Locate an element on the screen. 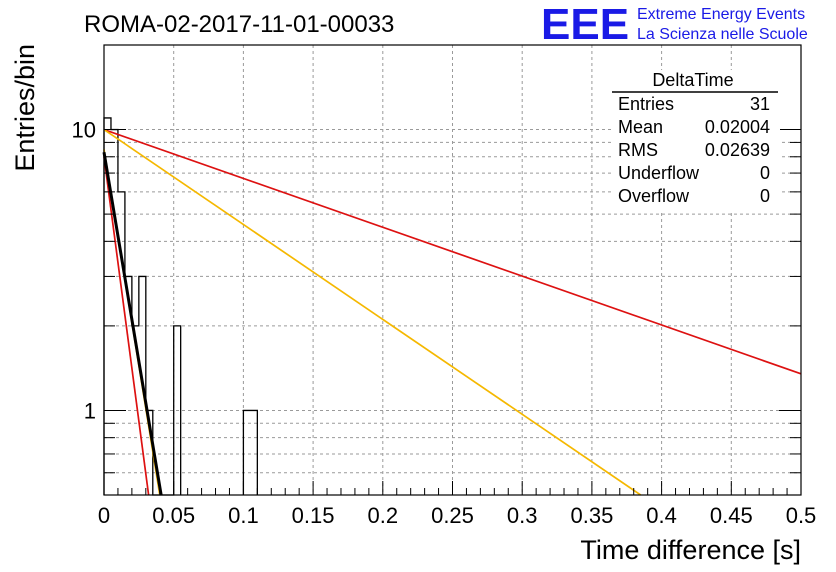 This screenshot has height=572, width=836. x-tick-label: 0.5 is located at coordinates (801, 515).